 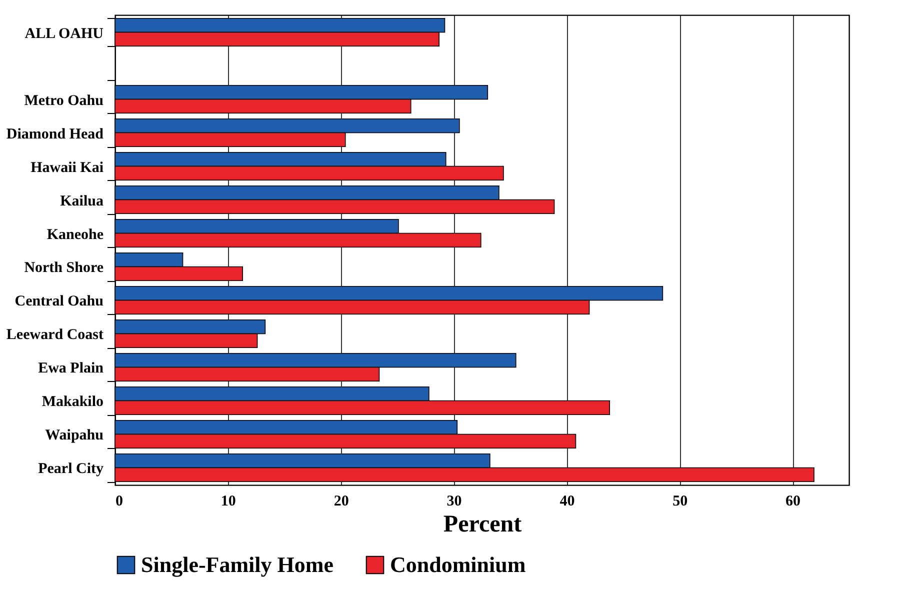 What do you see at coordinates (228, 502) in the screenshot?
I see `x-tick-label: 10` at bounding box center [228, 502].